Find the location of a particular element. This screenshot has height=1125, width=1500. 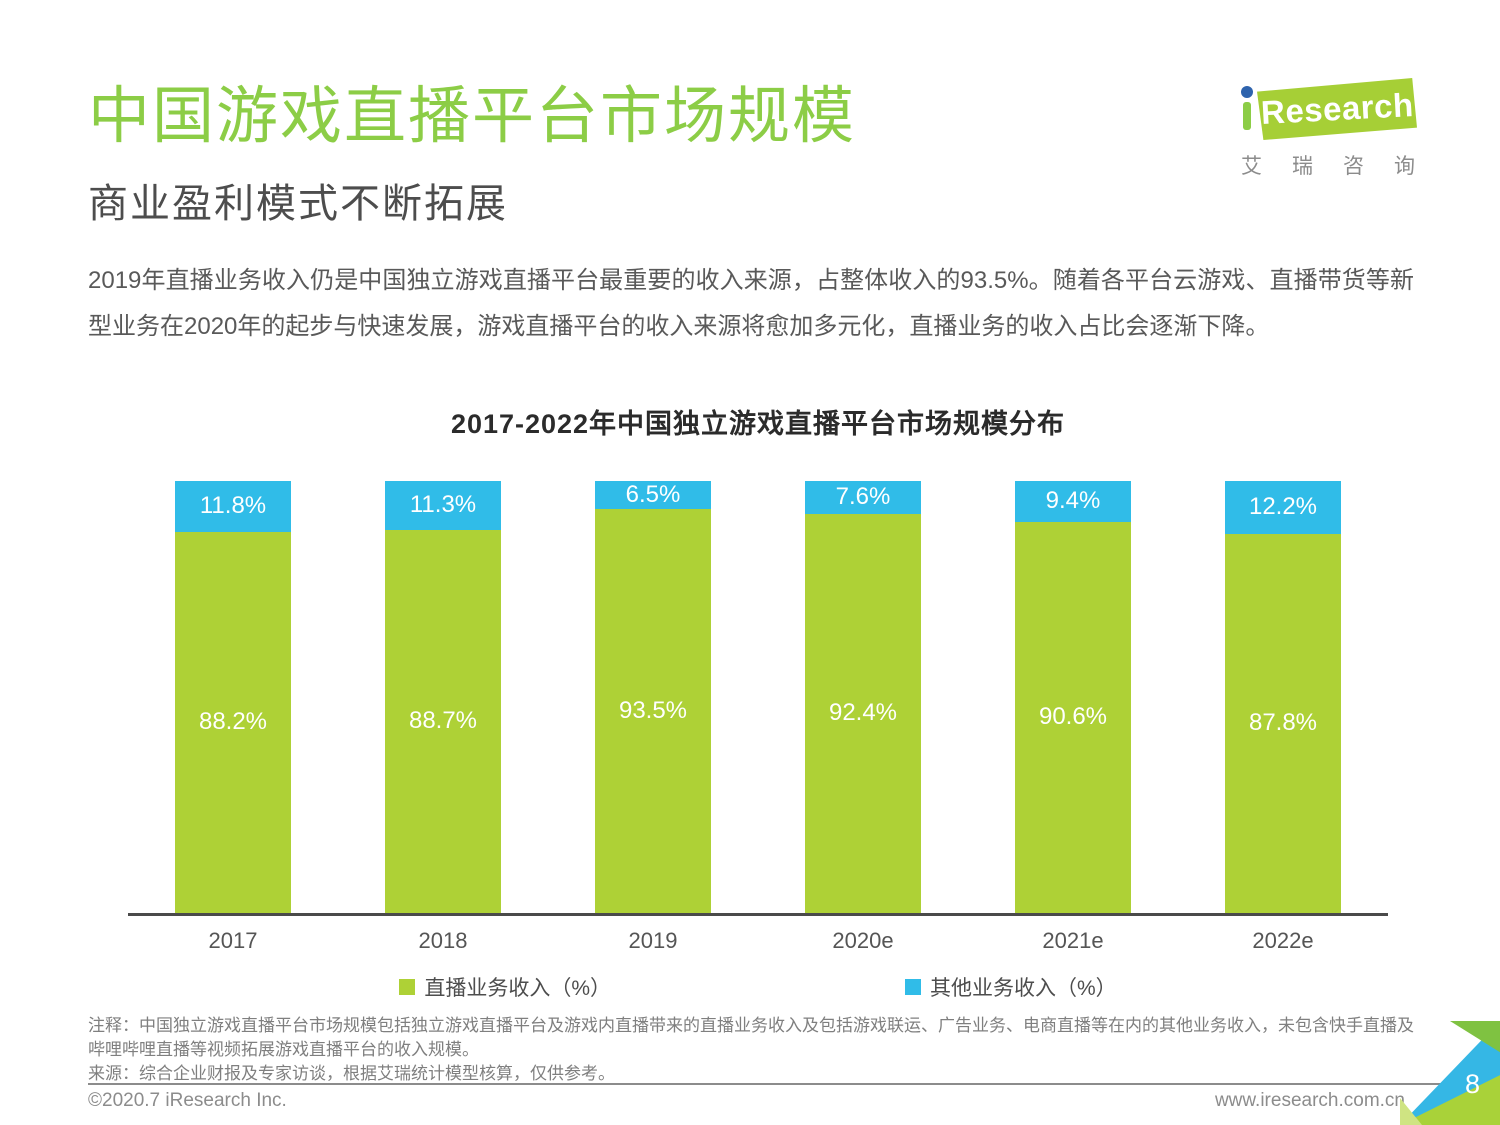

x-tick-label: 2022e is located at coordinates (1283, 940).